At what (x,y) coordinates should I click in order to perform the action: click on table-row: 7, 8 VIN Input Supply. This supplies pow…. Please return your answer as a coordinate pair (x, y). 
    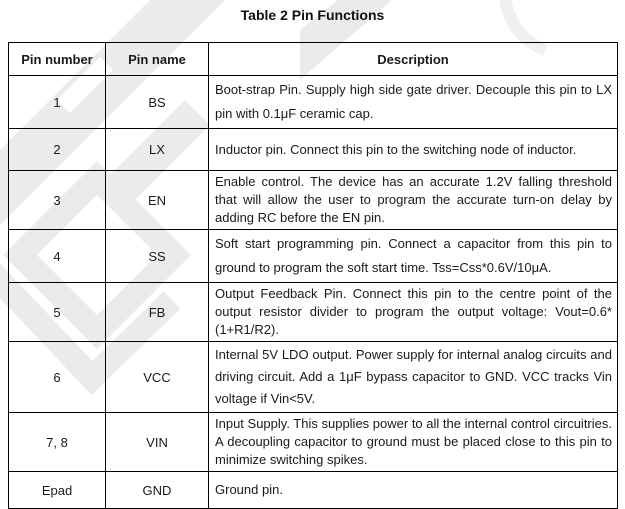
    Looking at the image, I should click on (313, 442).